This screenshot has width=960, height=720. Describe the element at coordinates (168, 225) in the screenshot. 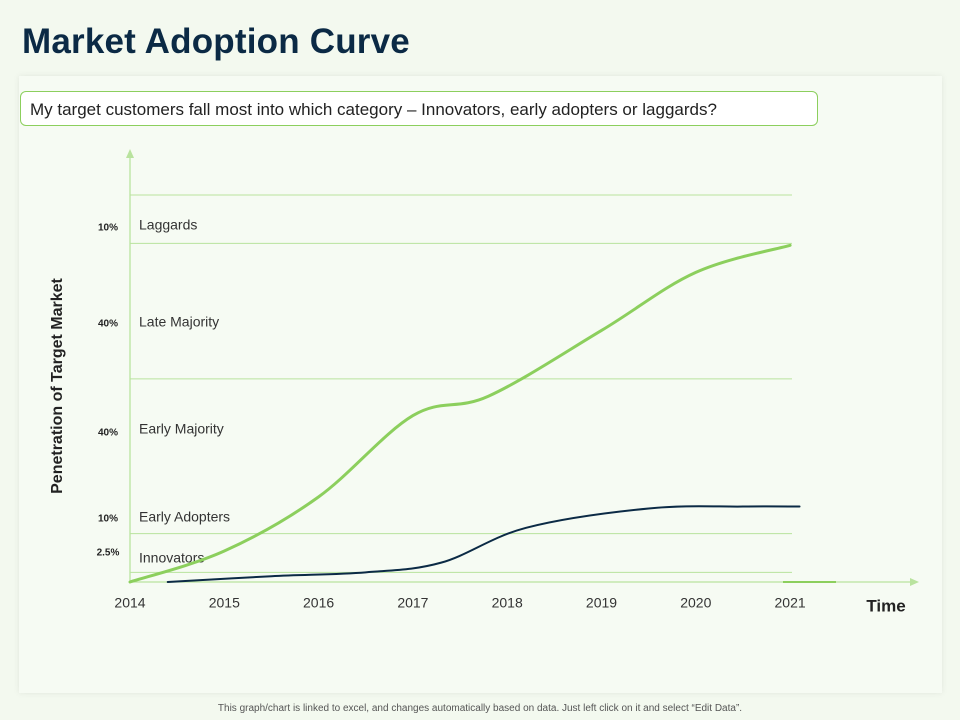

I see `band-label: Laggards` at that location.